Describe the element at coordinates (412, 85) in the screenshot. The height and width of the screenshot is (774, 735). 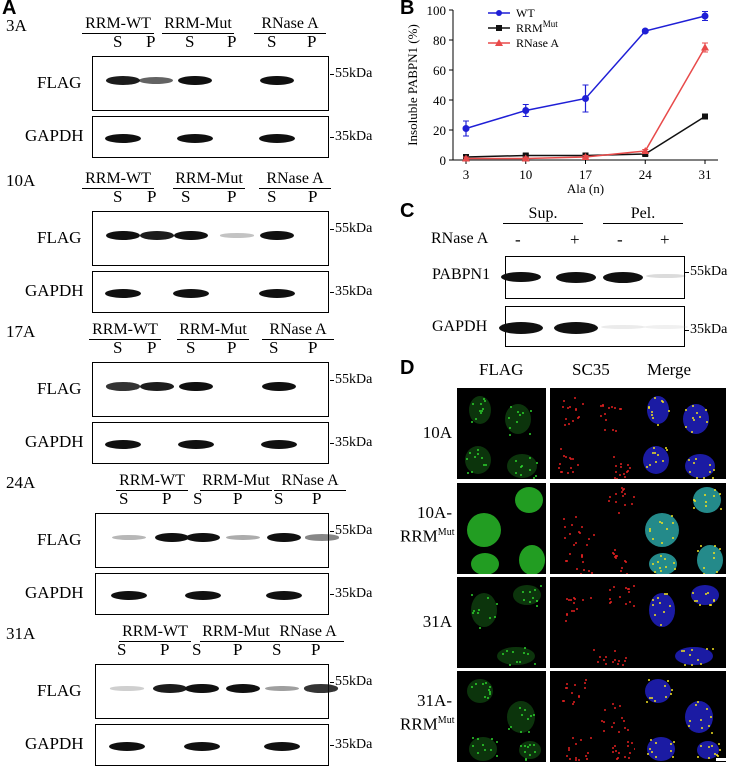
I see `y-axis-label: Insoluble PABPN1 (%)` at that location.